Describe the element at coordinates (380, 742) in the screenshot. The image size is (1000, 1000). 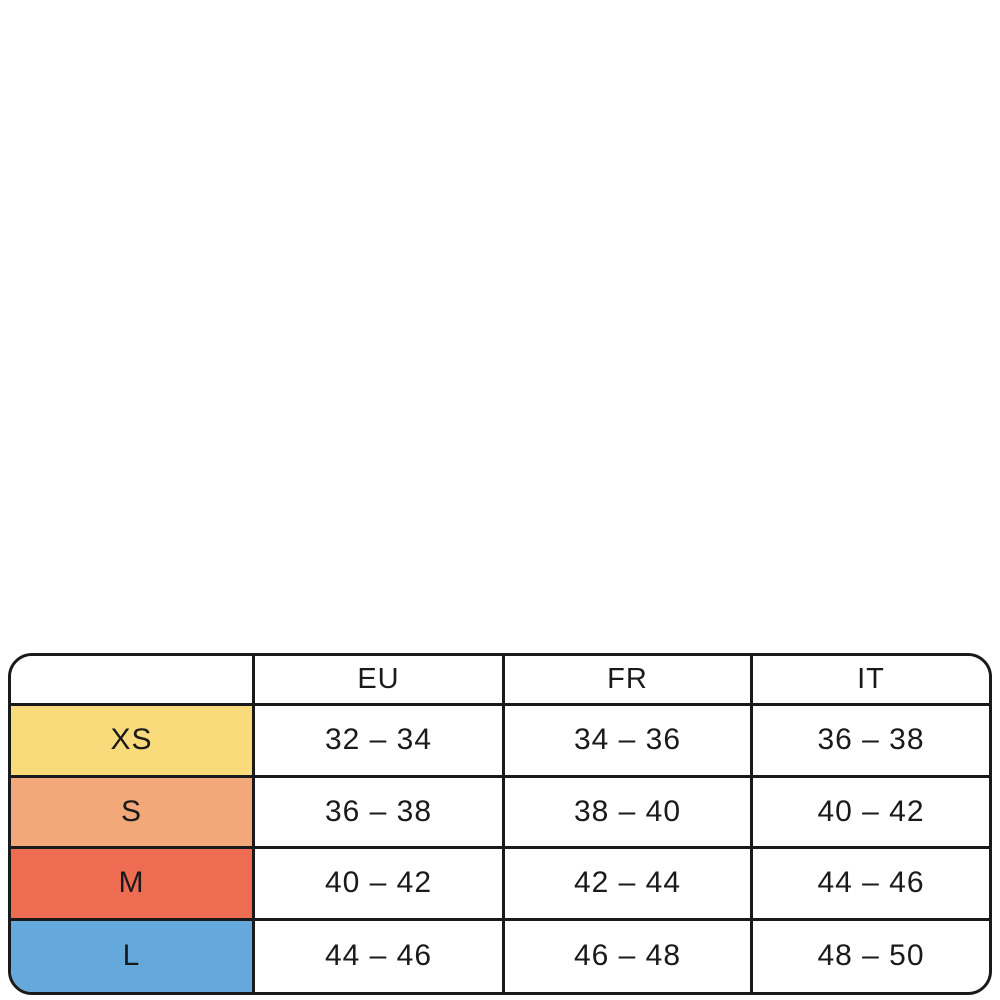
I see `cell-xs-eu: 32 – 34` at that location.